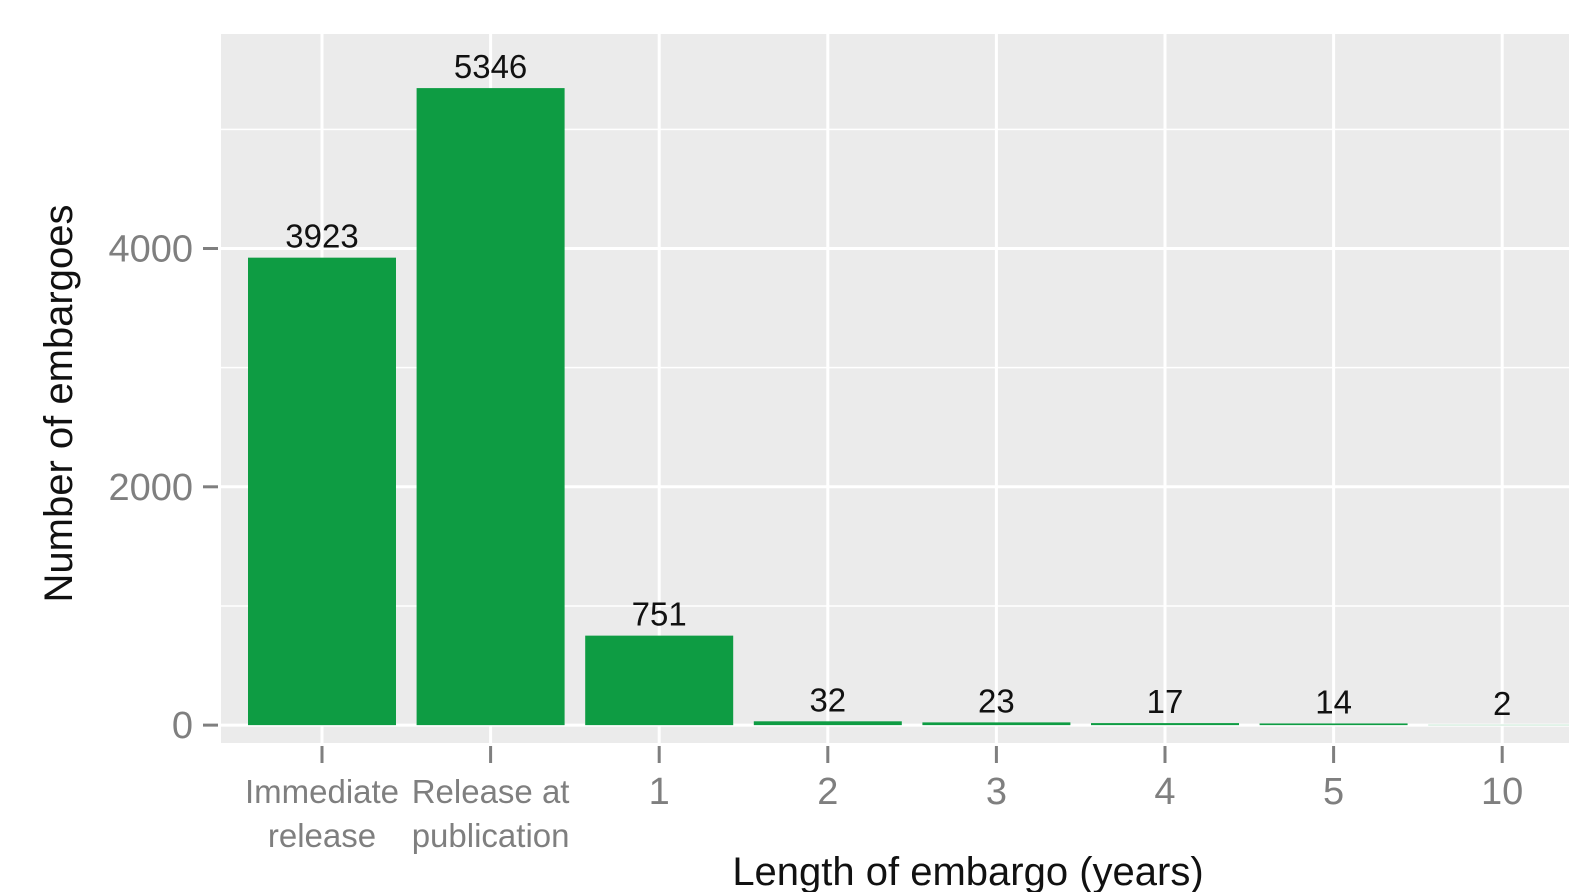 The image size is (1569, 892). I want to click on x-tick-label: 10, so click(1502, 792).